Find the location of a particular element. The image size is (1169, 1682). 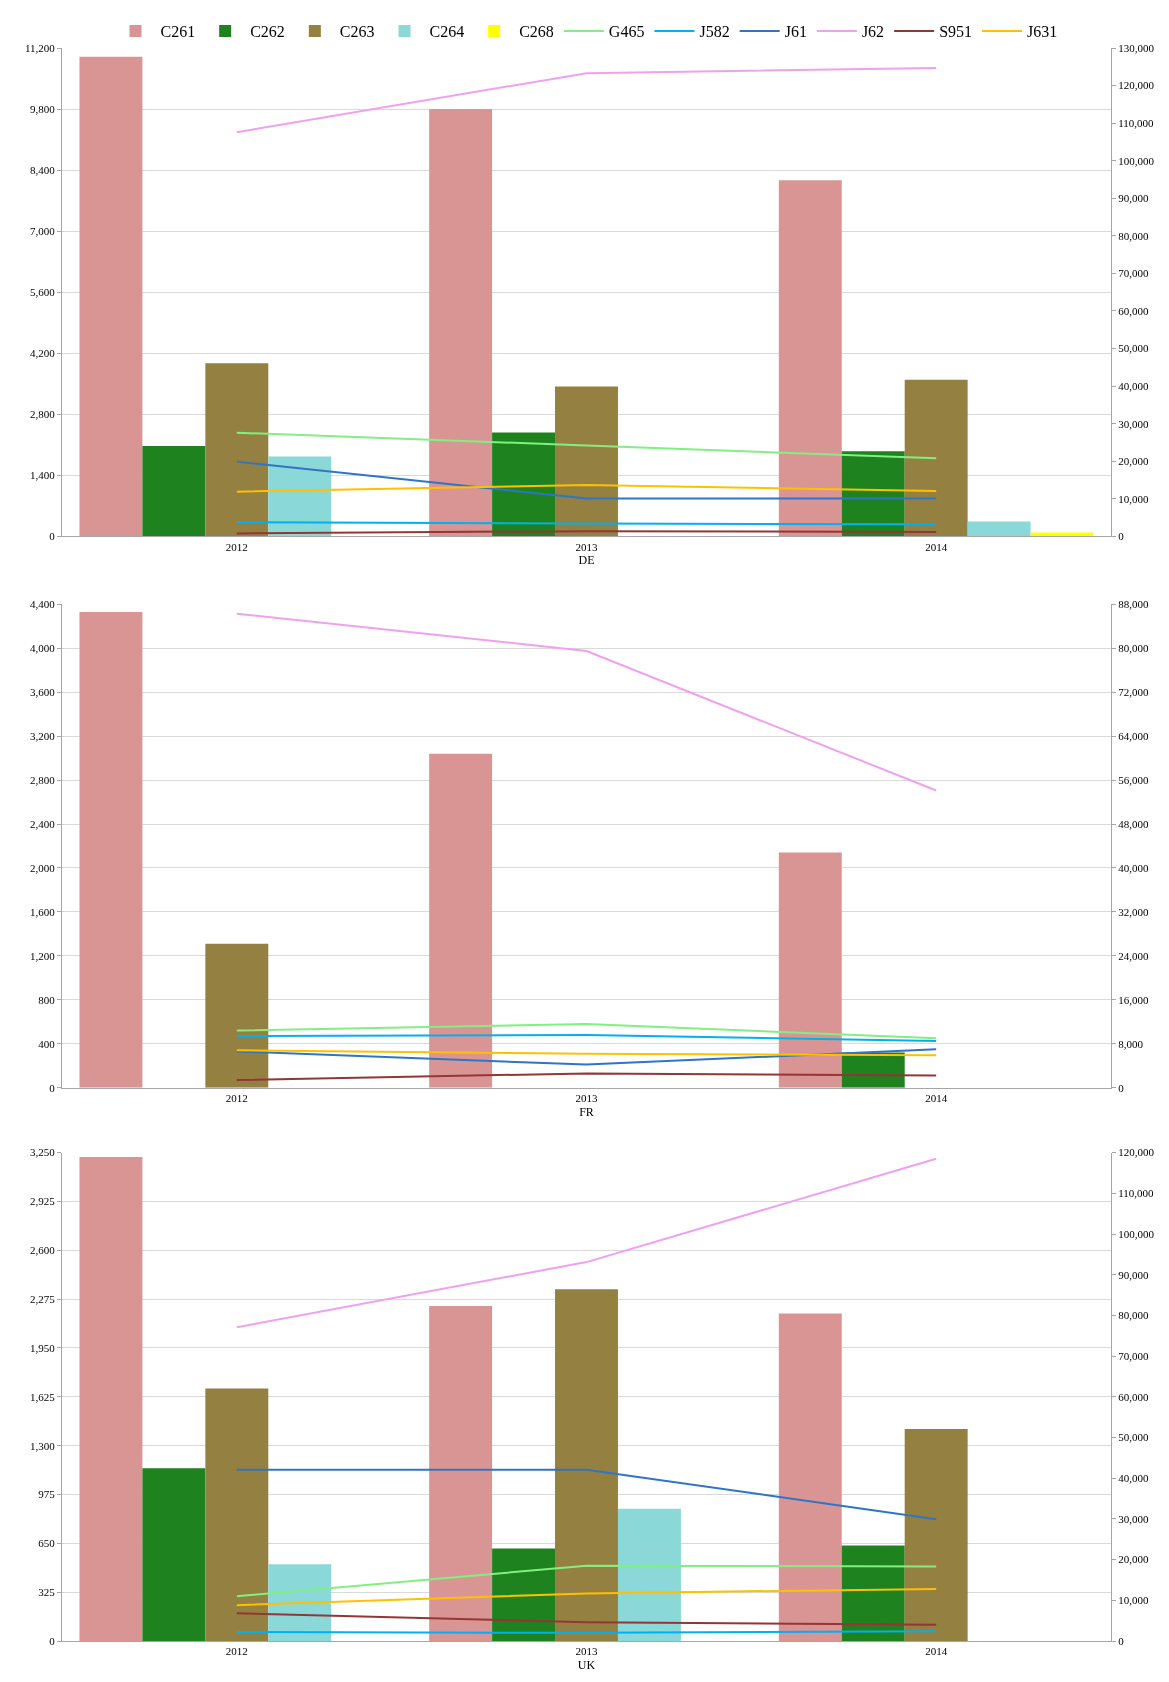

legend-label: C268 is located at coordinates (536, 32).